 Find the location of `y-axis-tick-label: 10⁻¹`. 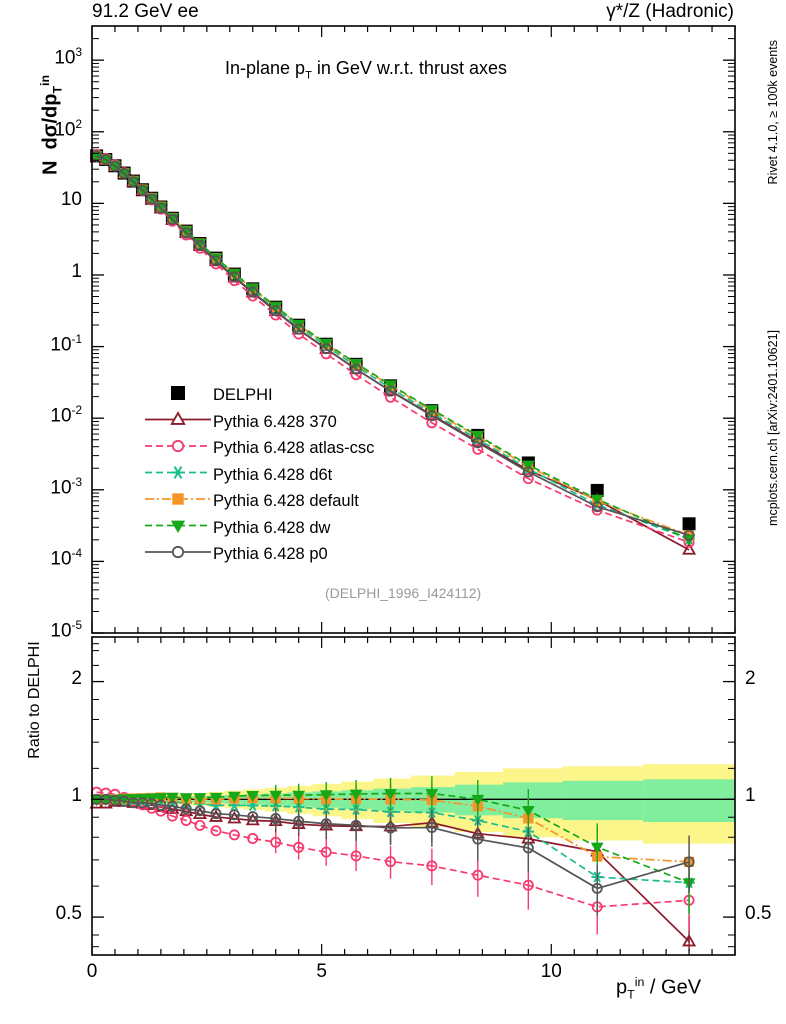

y-axis-tick-label: 10⁻¹ is located at coordinates (66, 343).